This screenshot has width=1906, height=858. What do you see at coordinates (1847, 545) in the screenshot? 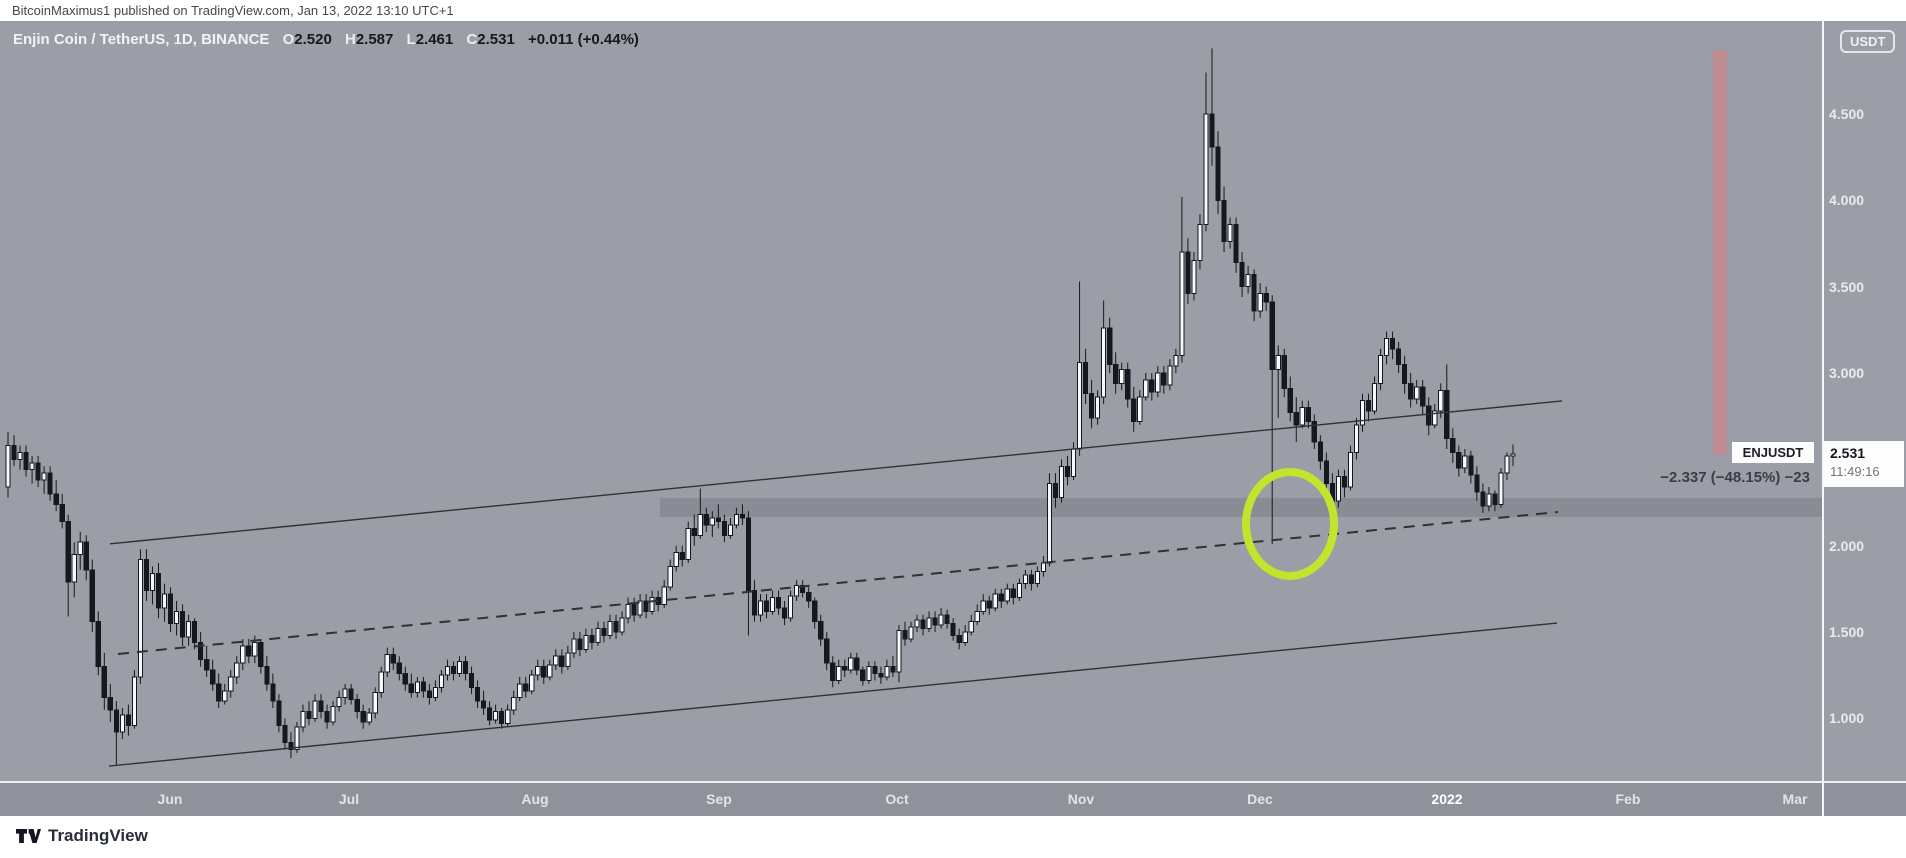
I see `price-tick-label: 2.000` at bounding box center [1847, 545].